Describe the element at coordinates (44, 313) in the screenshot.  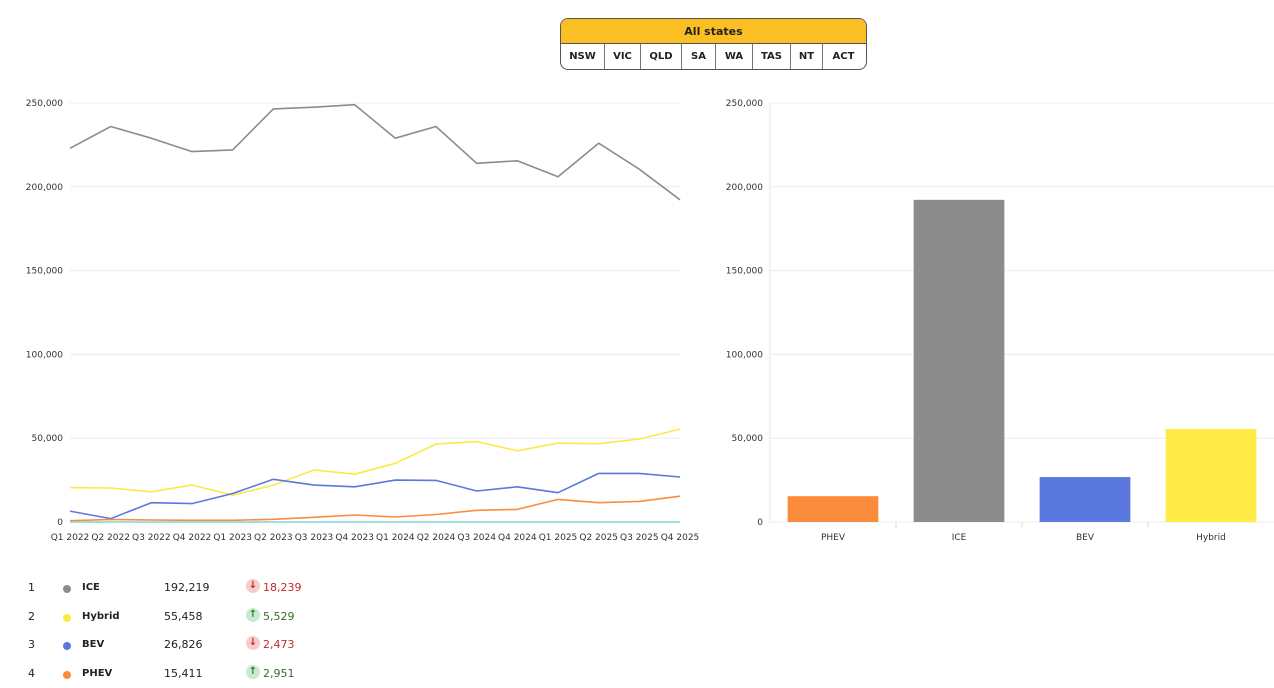
I see `line-chart-y-axis: 0 50,000 100,000 150,000 200,000 250,000` at that location.